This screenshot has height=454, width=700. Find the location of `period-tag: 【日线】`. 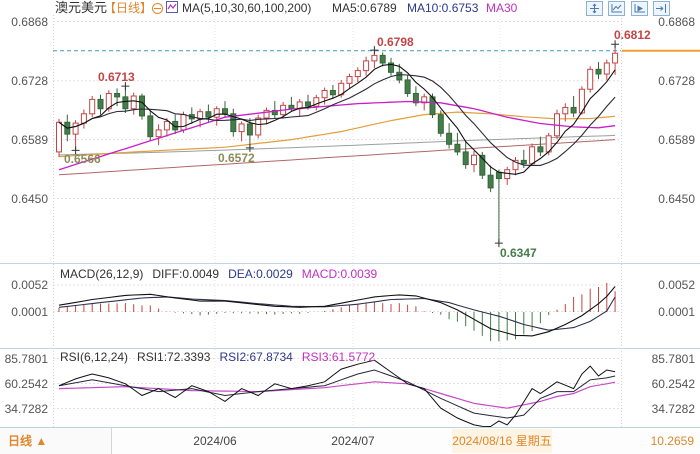

period-tag: 【日线】 is located at coordinates (128, 8).